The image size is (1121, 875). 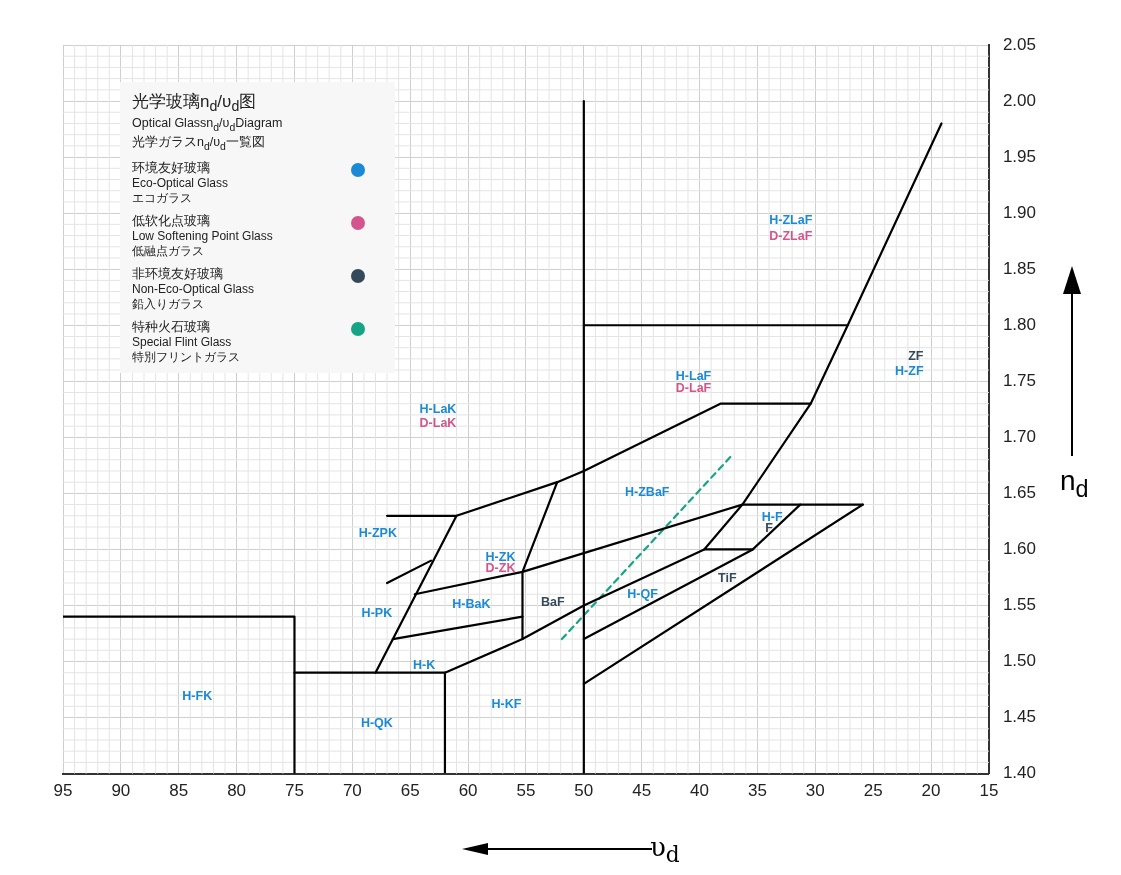 What do you see at coordinates (526, 791) in the screenshot?
I see `x-tick-label: 55` at bounding box center [526, 791].